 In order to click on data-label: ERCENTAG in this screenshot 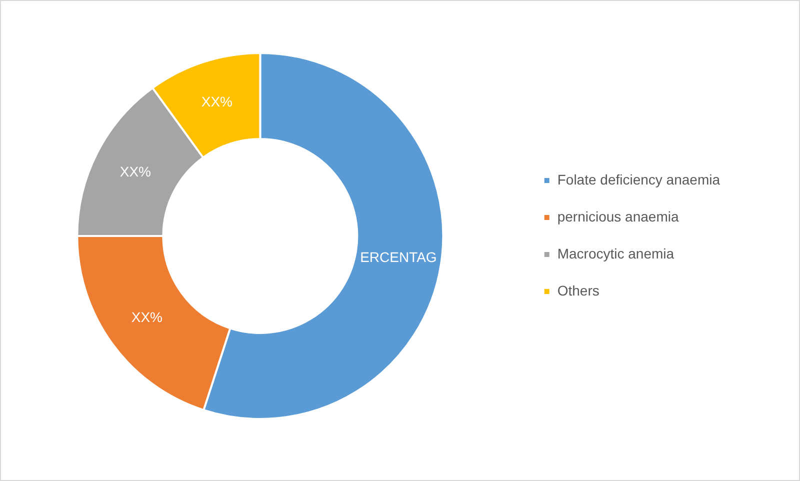, I will do `click(398, 256)`.